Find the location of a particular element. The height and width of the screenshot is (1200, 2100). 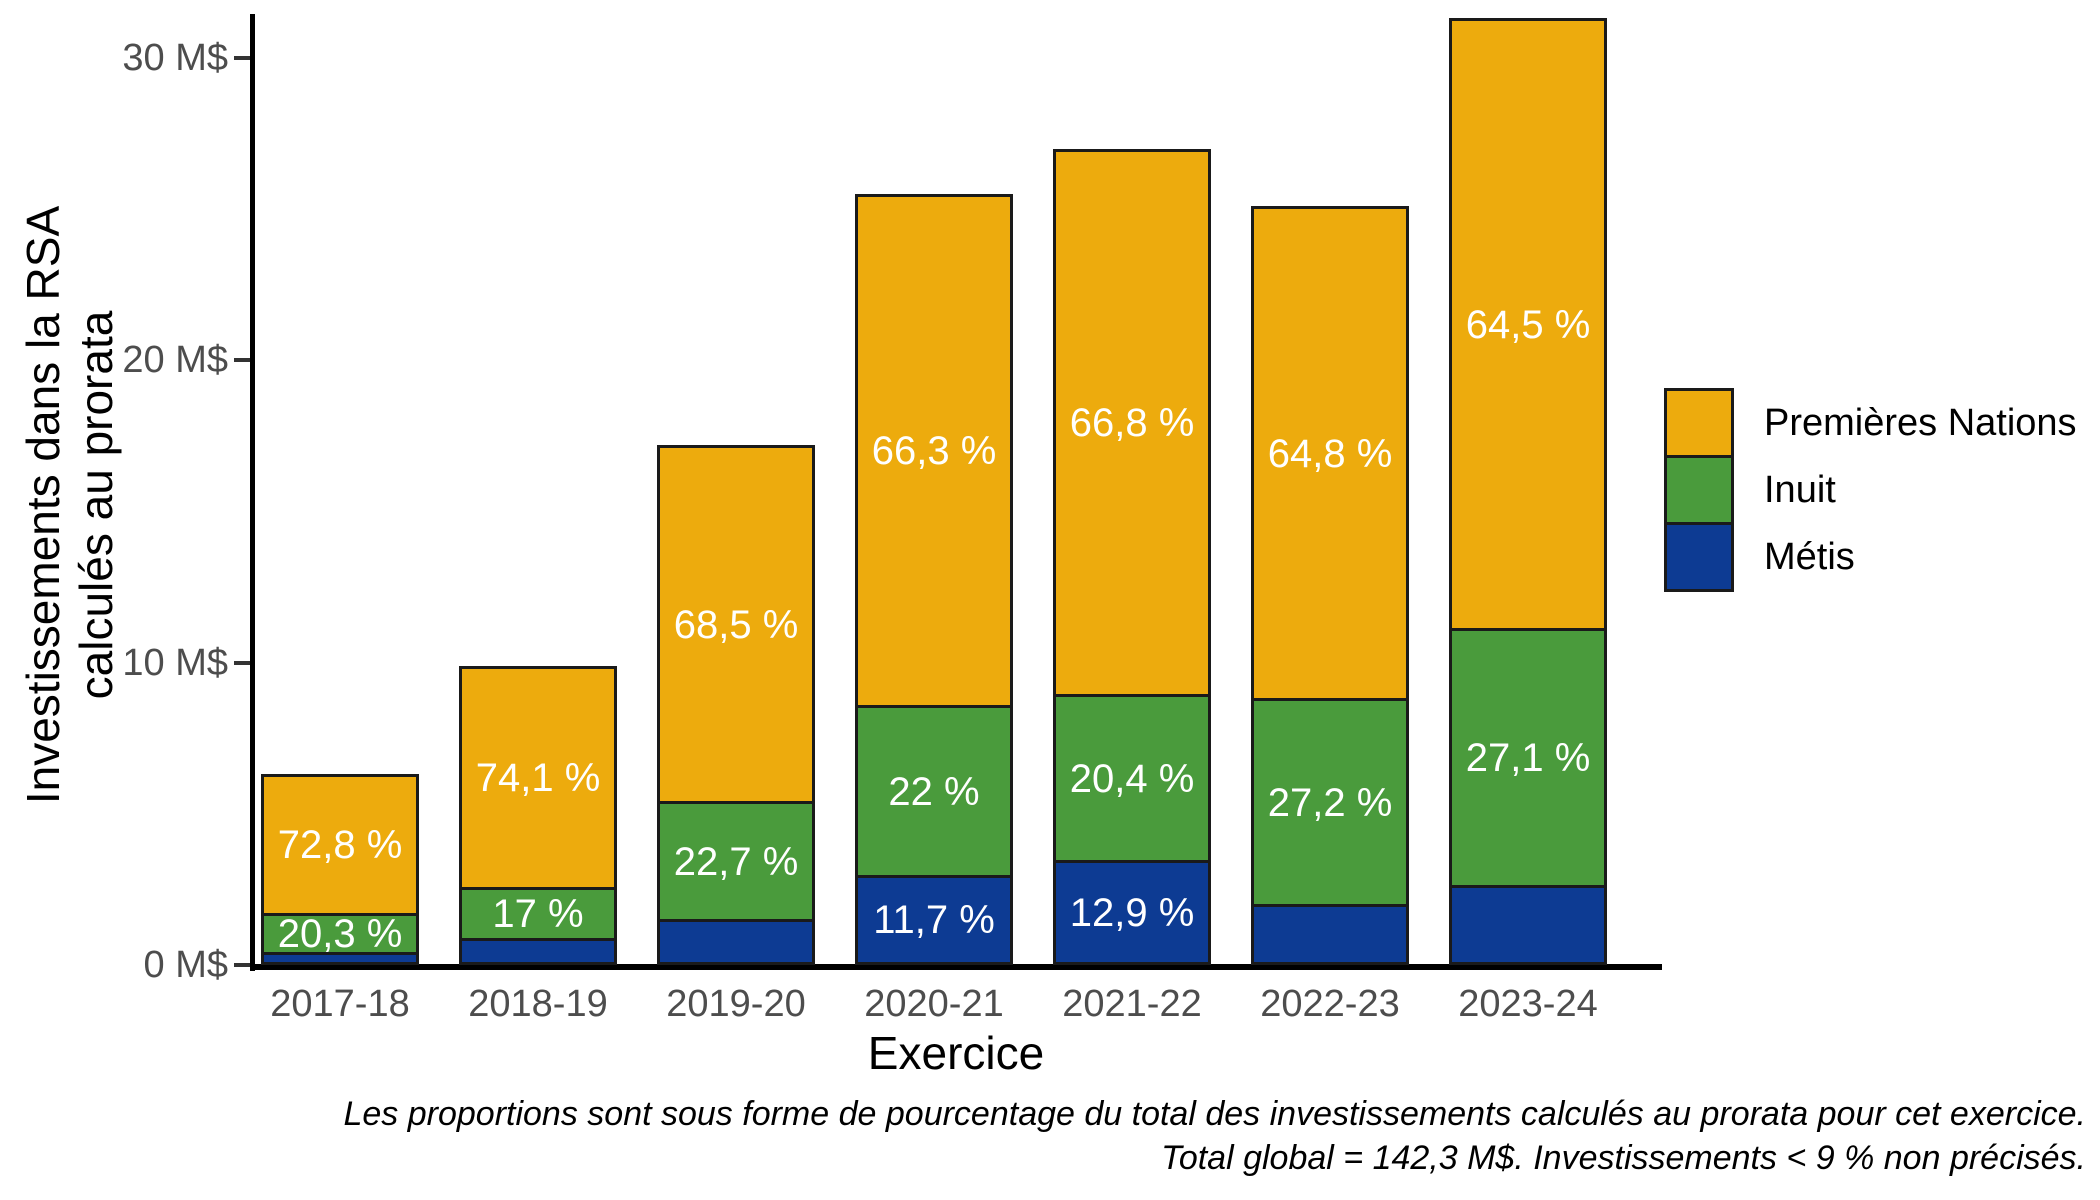

legend-label: Inuit is located at coordinates (1800, 489).